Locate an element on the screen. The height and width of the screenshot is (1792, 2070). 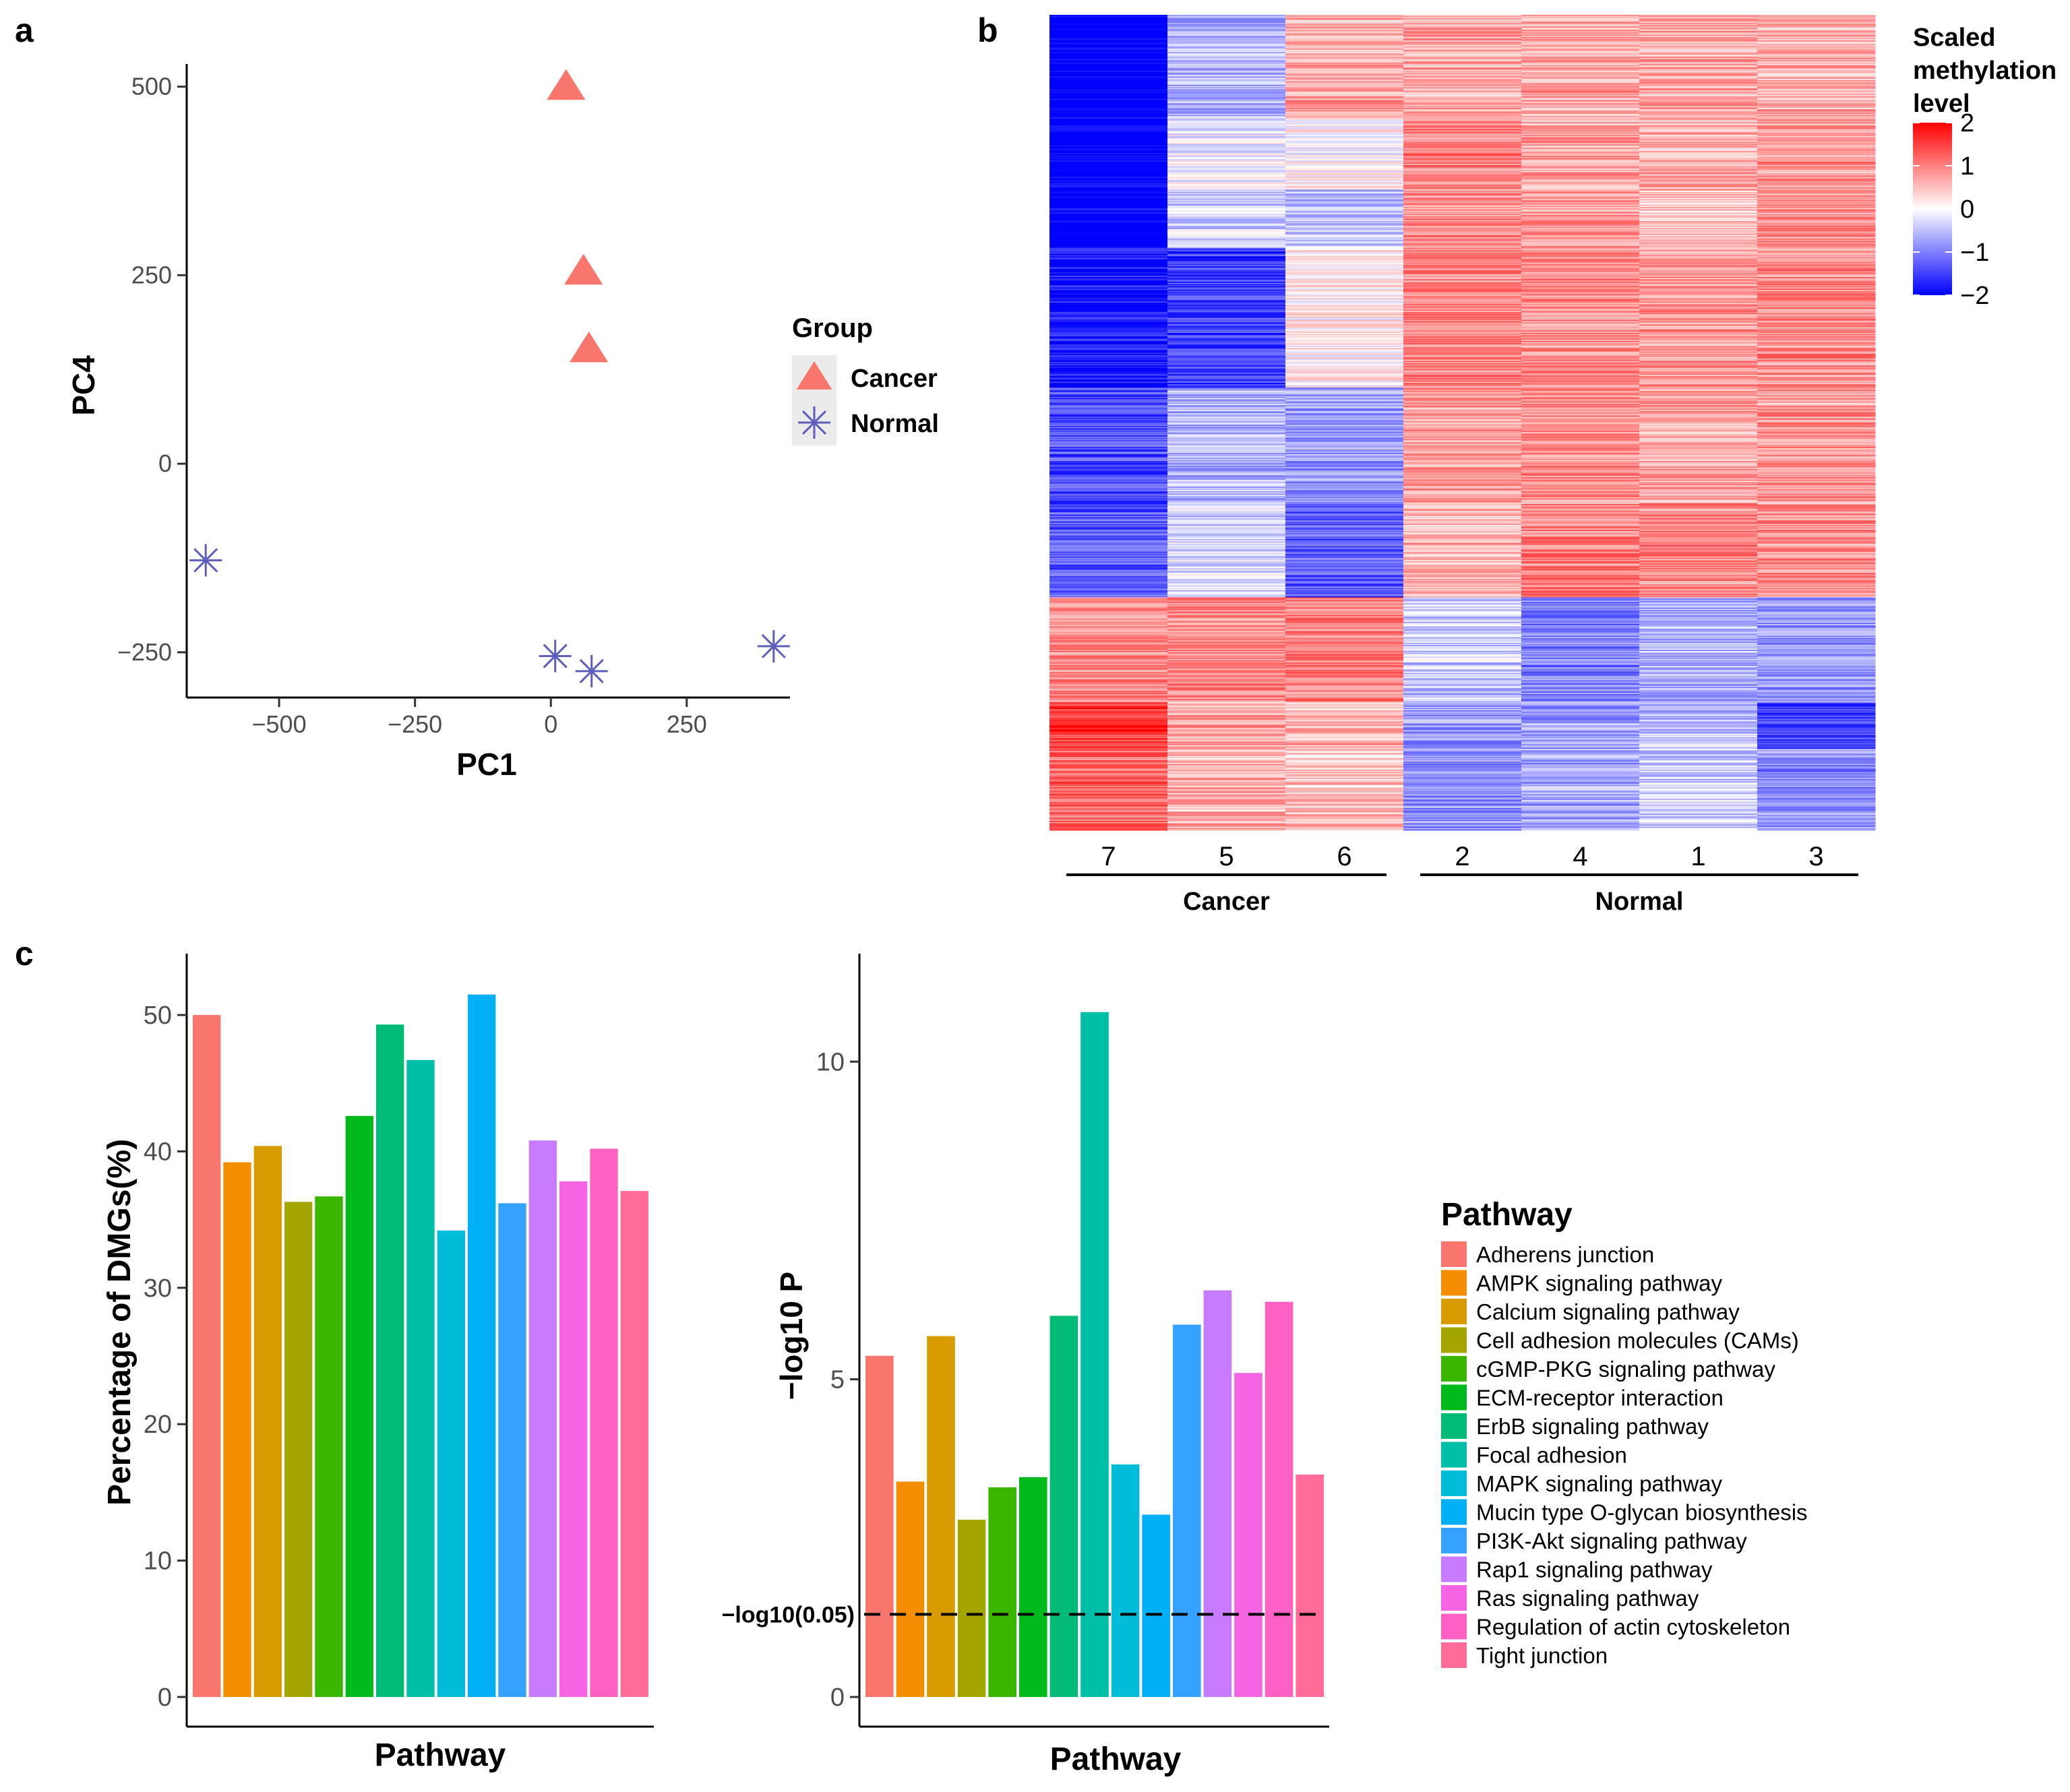
pca-x-tick-label: −500 is located at coordinates (279, 724).